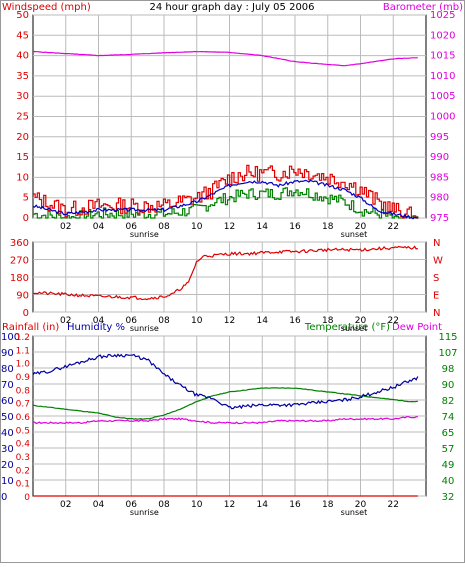 The image size is (465, 567). Describe the element at coordinates (225, 403) in the screenshot. I see `temperature-series` at that location.